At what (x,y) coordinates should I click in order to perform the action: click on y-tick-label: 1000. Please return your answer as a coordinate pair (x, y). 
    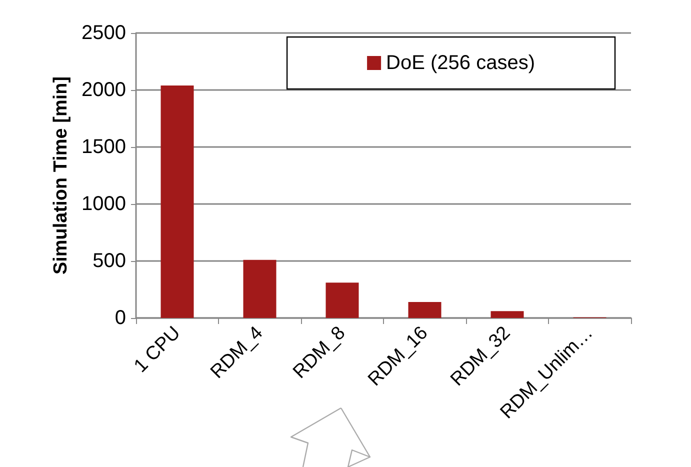
    Looking at the image, I should click on (104, 204).